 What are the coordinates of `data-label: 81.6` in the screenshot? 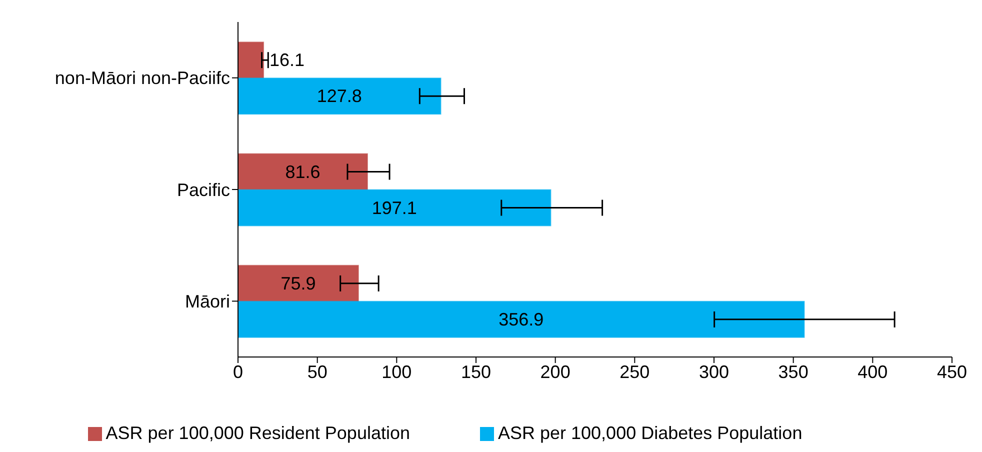 It's located at (302, 172).